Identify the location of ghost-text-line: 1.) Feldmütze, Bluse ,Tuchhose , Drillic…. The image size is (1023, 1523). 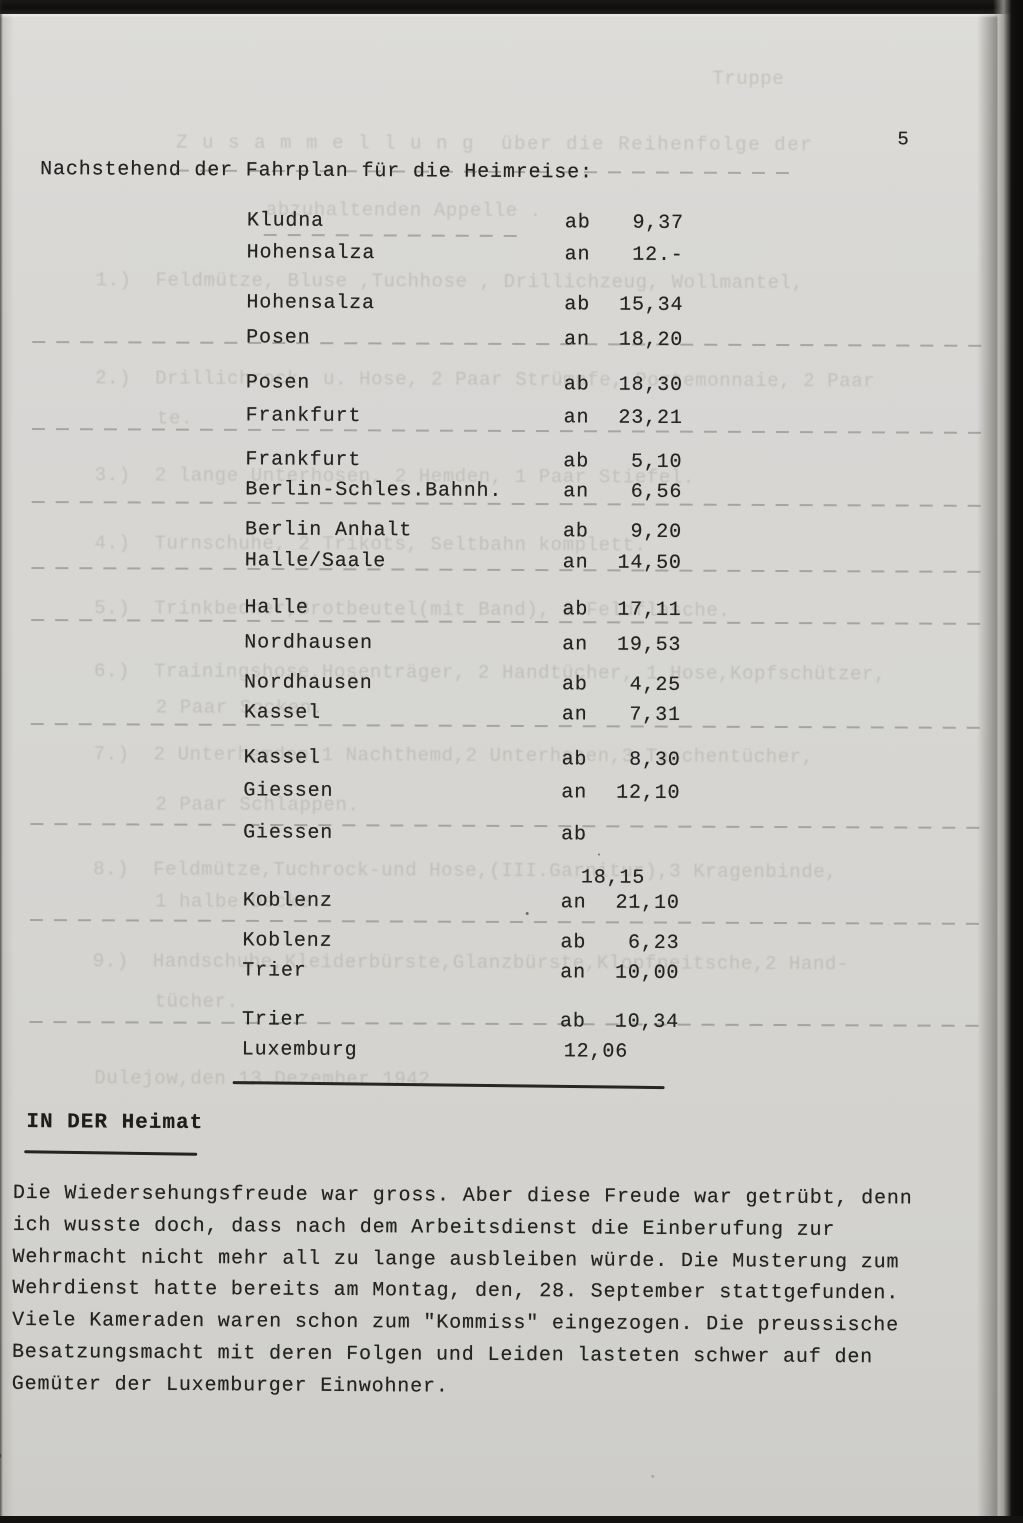
(449, 282).